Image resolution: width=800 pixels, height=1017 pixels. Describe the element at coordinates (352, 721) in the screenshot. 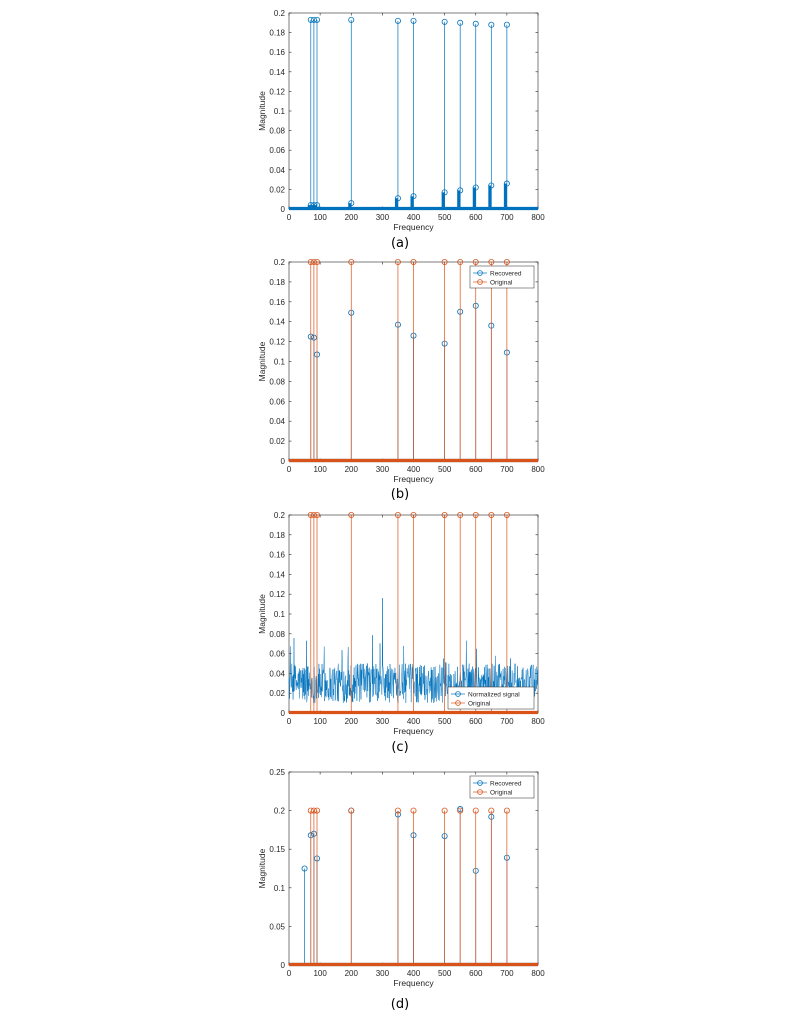

I see `x-tick-label: 200` at that location.